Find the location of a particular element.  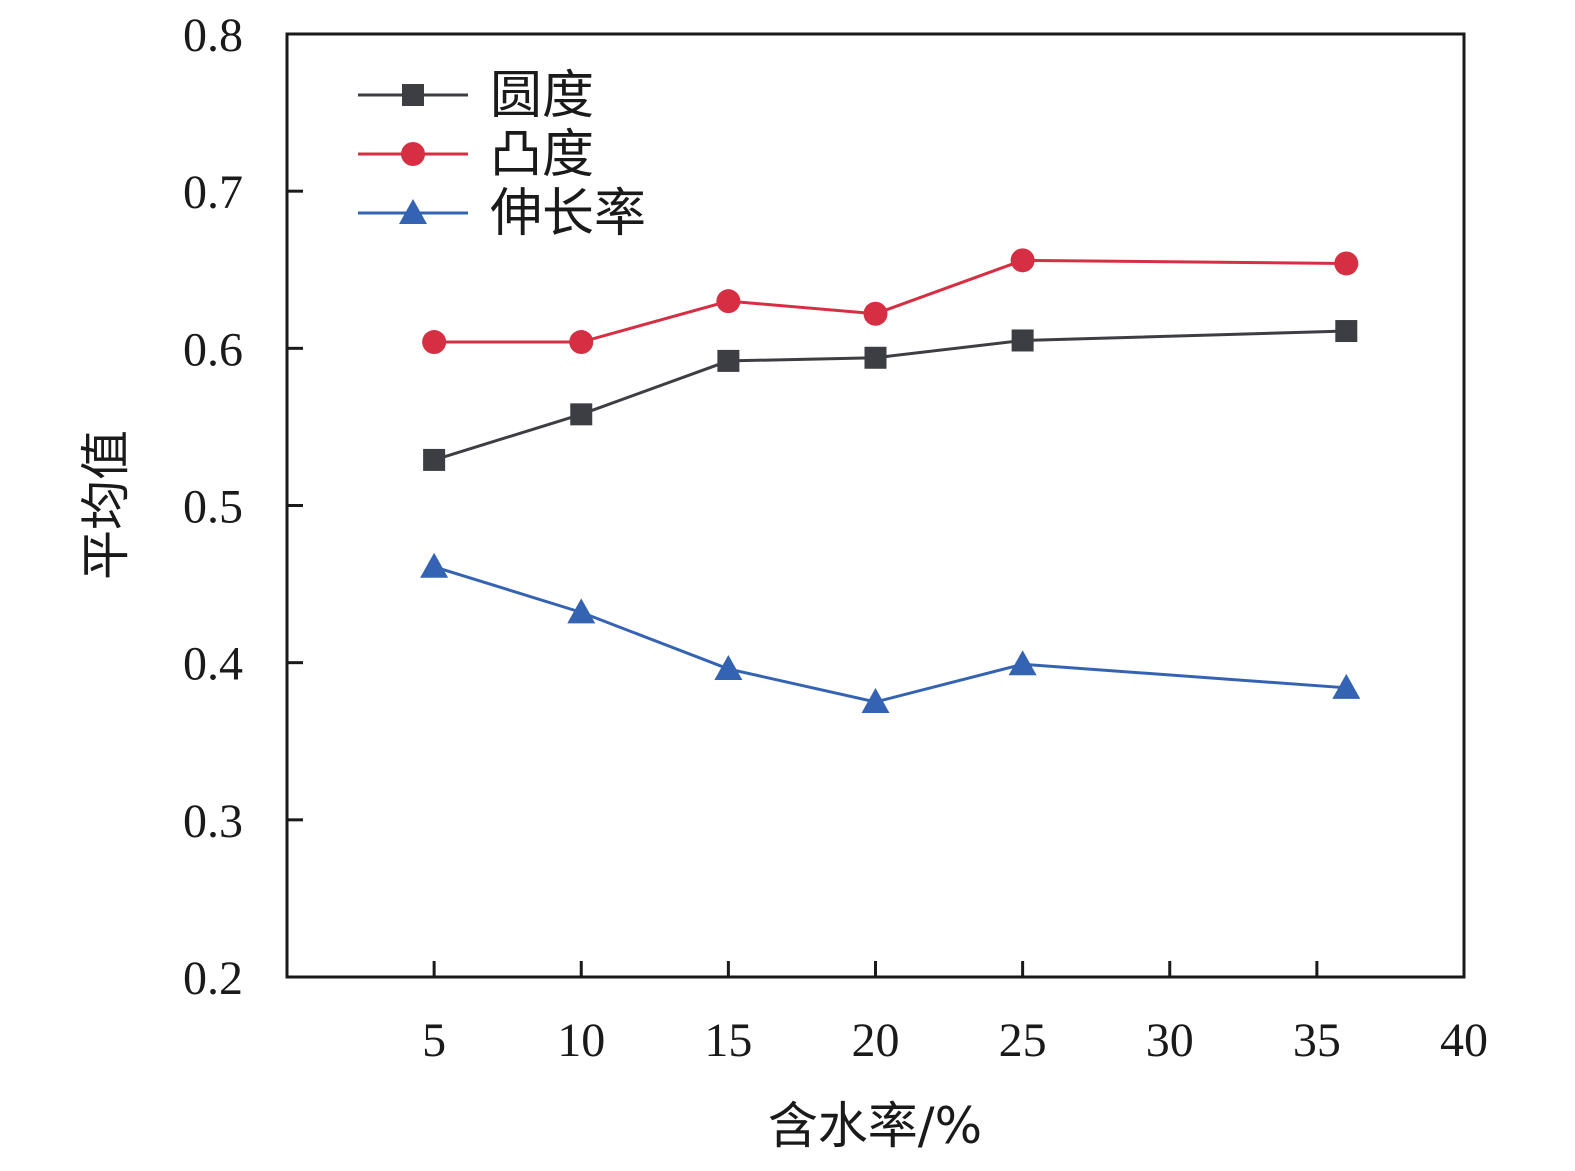

legend-item: 凸度 is located at coordinates (476, 155).